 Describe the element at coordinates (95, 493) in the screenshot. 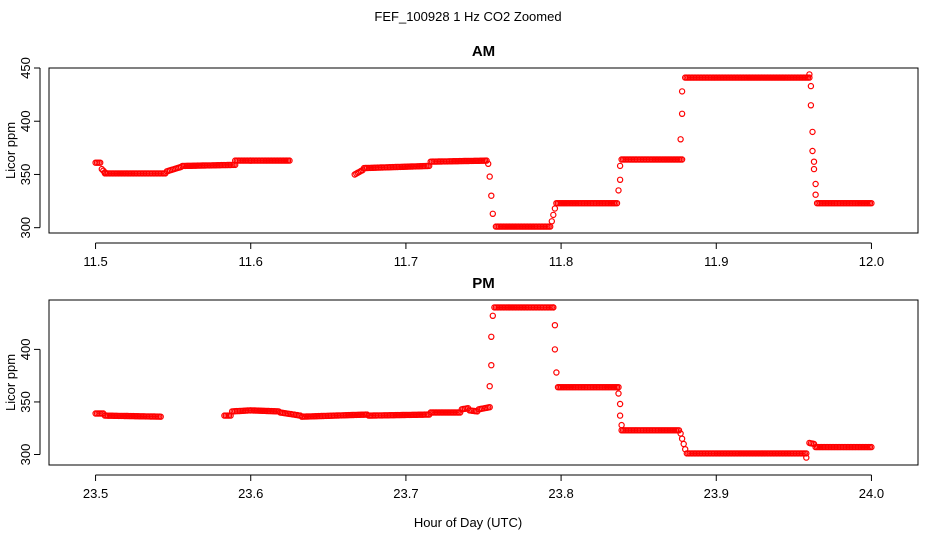

I see `pm-x-tick-label: 23.5` at that location.